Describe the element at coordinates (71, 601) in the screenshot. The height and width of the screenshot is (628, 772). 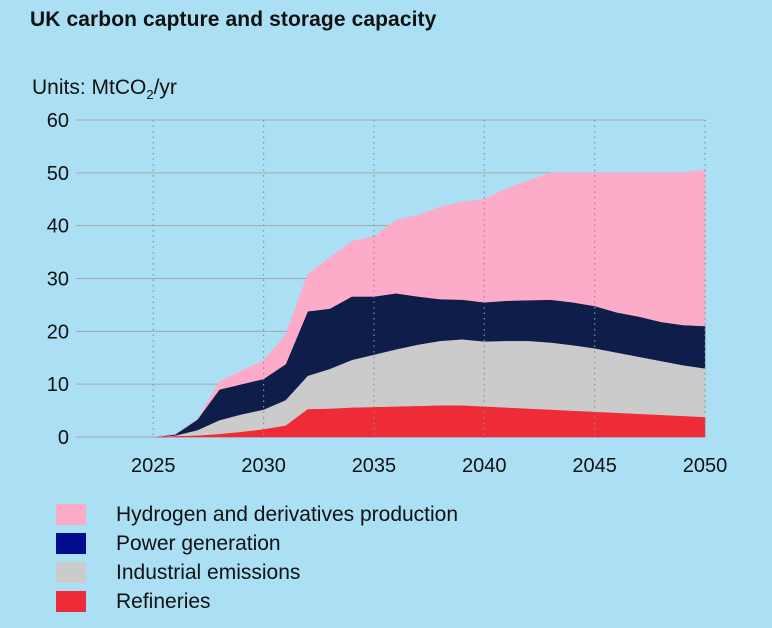
I see `legend-swatch-refineries` at that location.